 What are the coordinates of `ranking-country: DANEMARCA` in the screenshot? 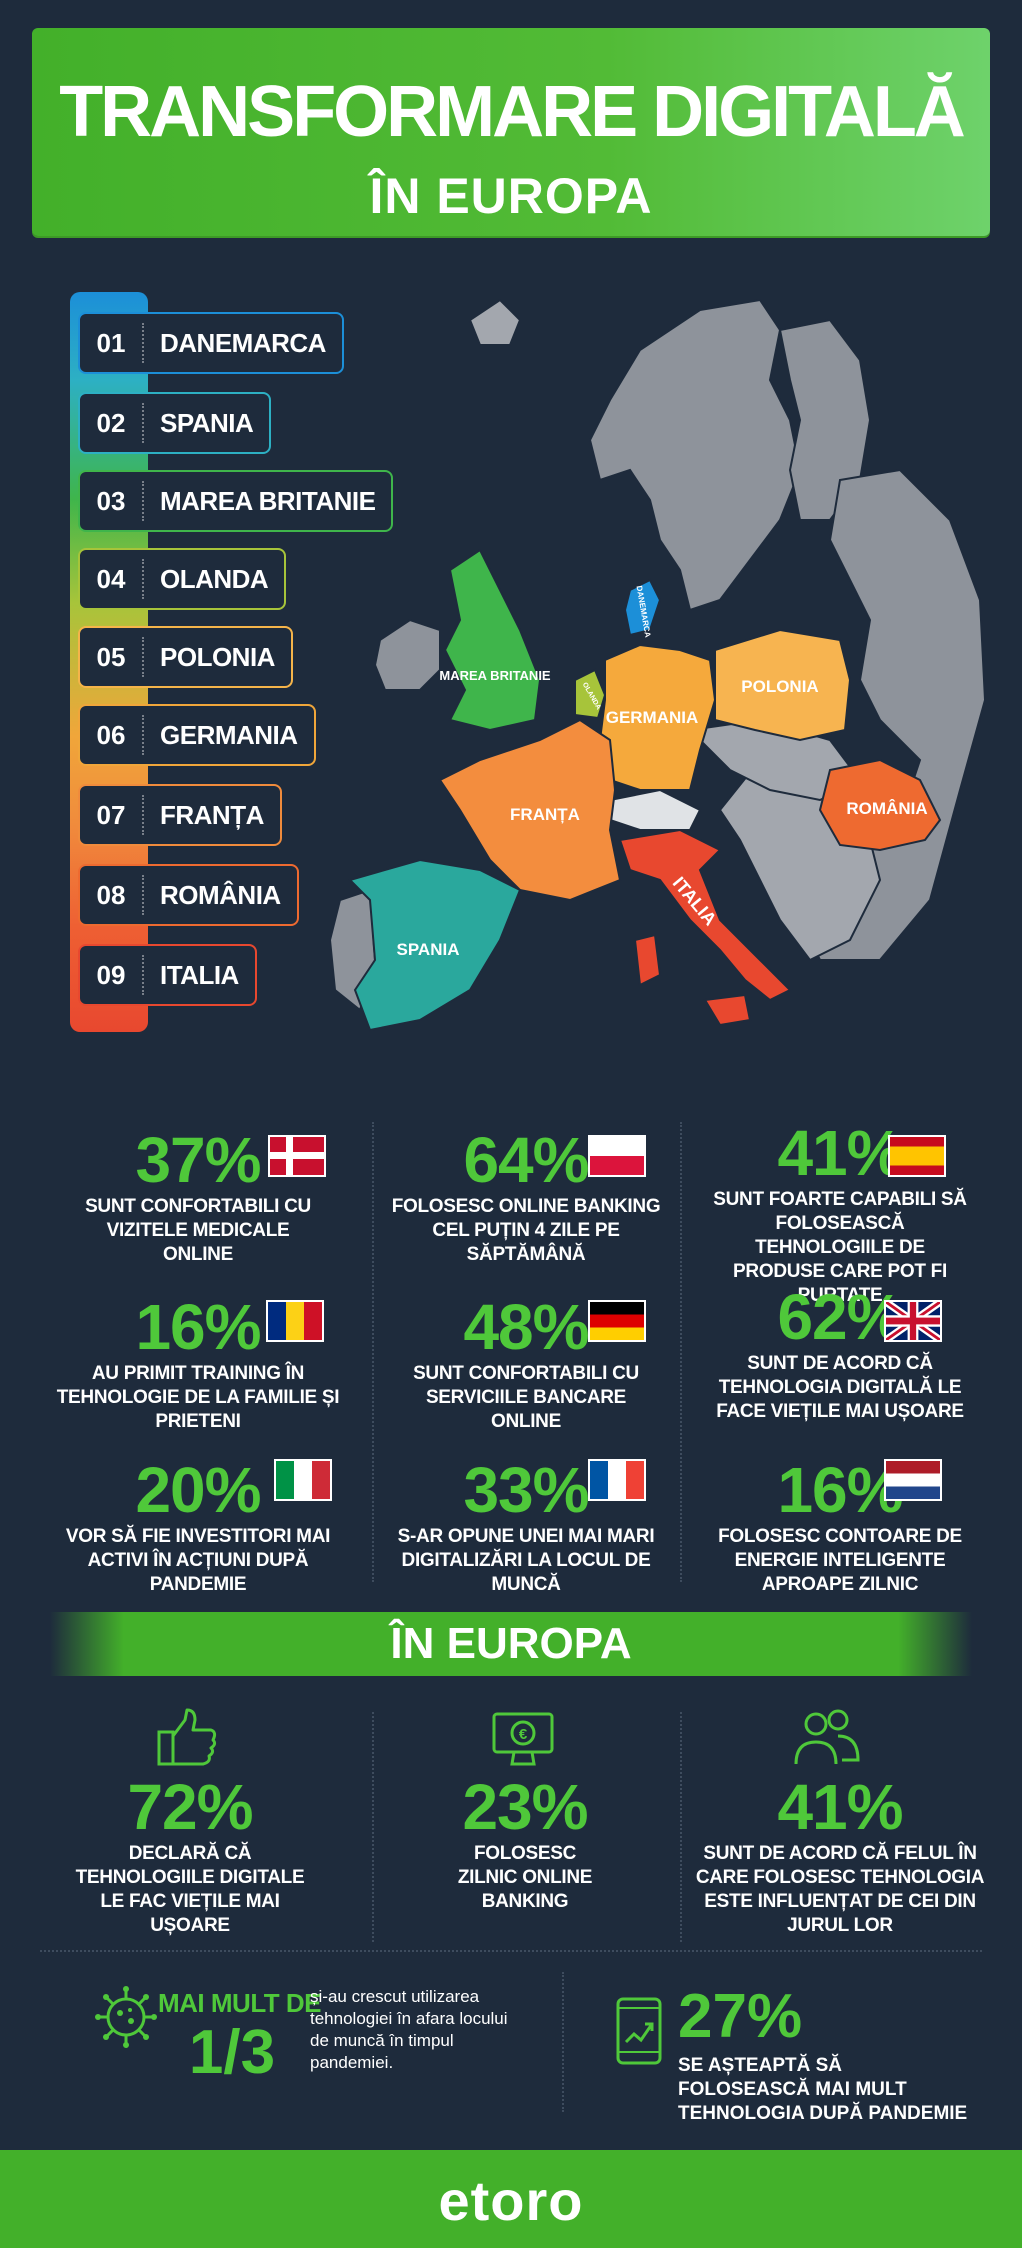 It's located at (243, 342).